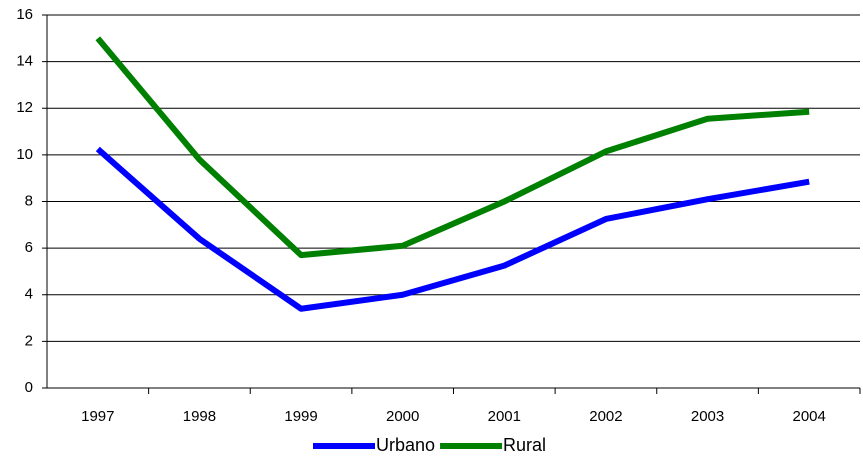 The height and width of the screenshot is (464, 863). I want to click on x-tick-label: 1999, so click(300, 416).